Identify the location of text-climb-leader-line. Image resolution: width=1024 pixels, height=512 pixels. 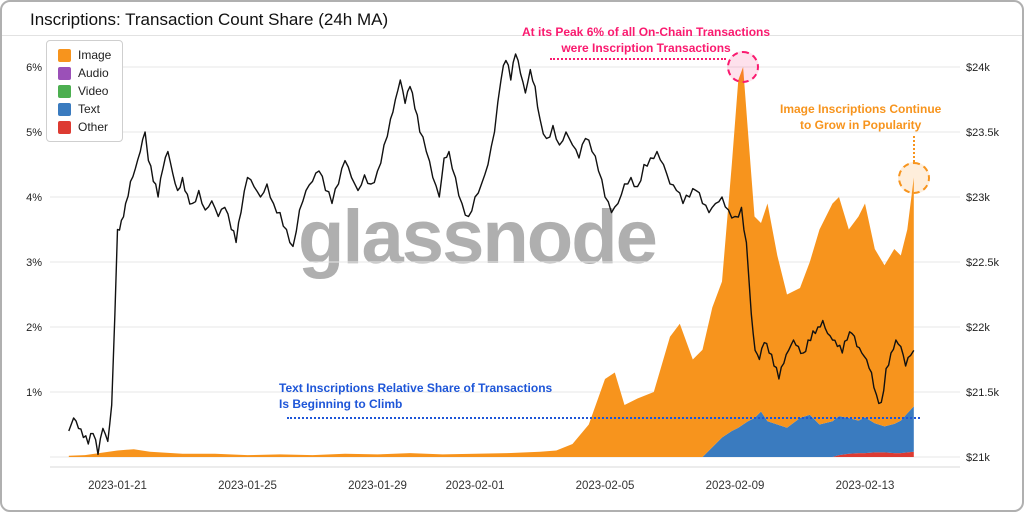
(603, 418).